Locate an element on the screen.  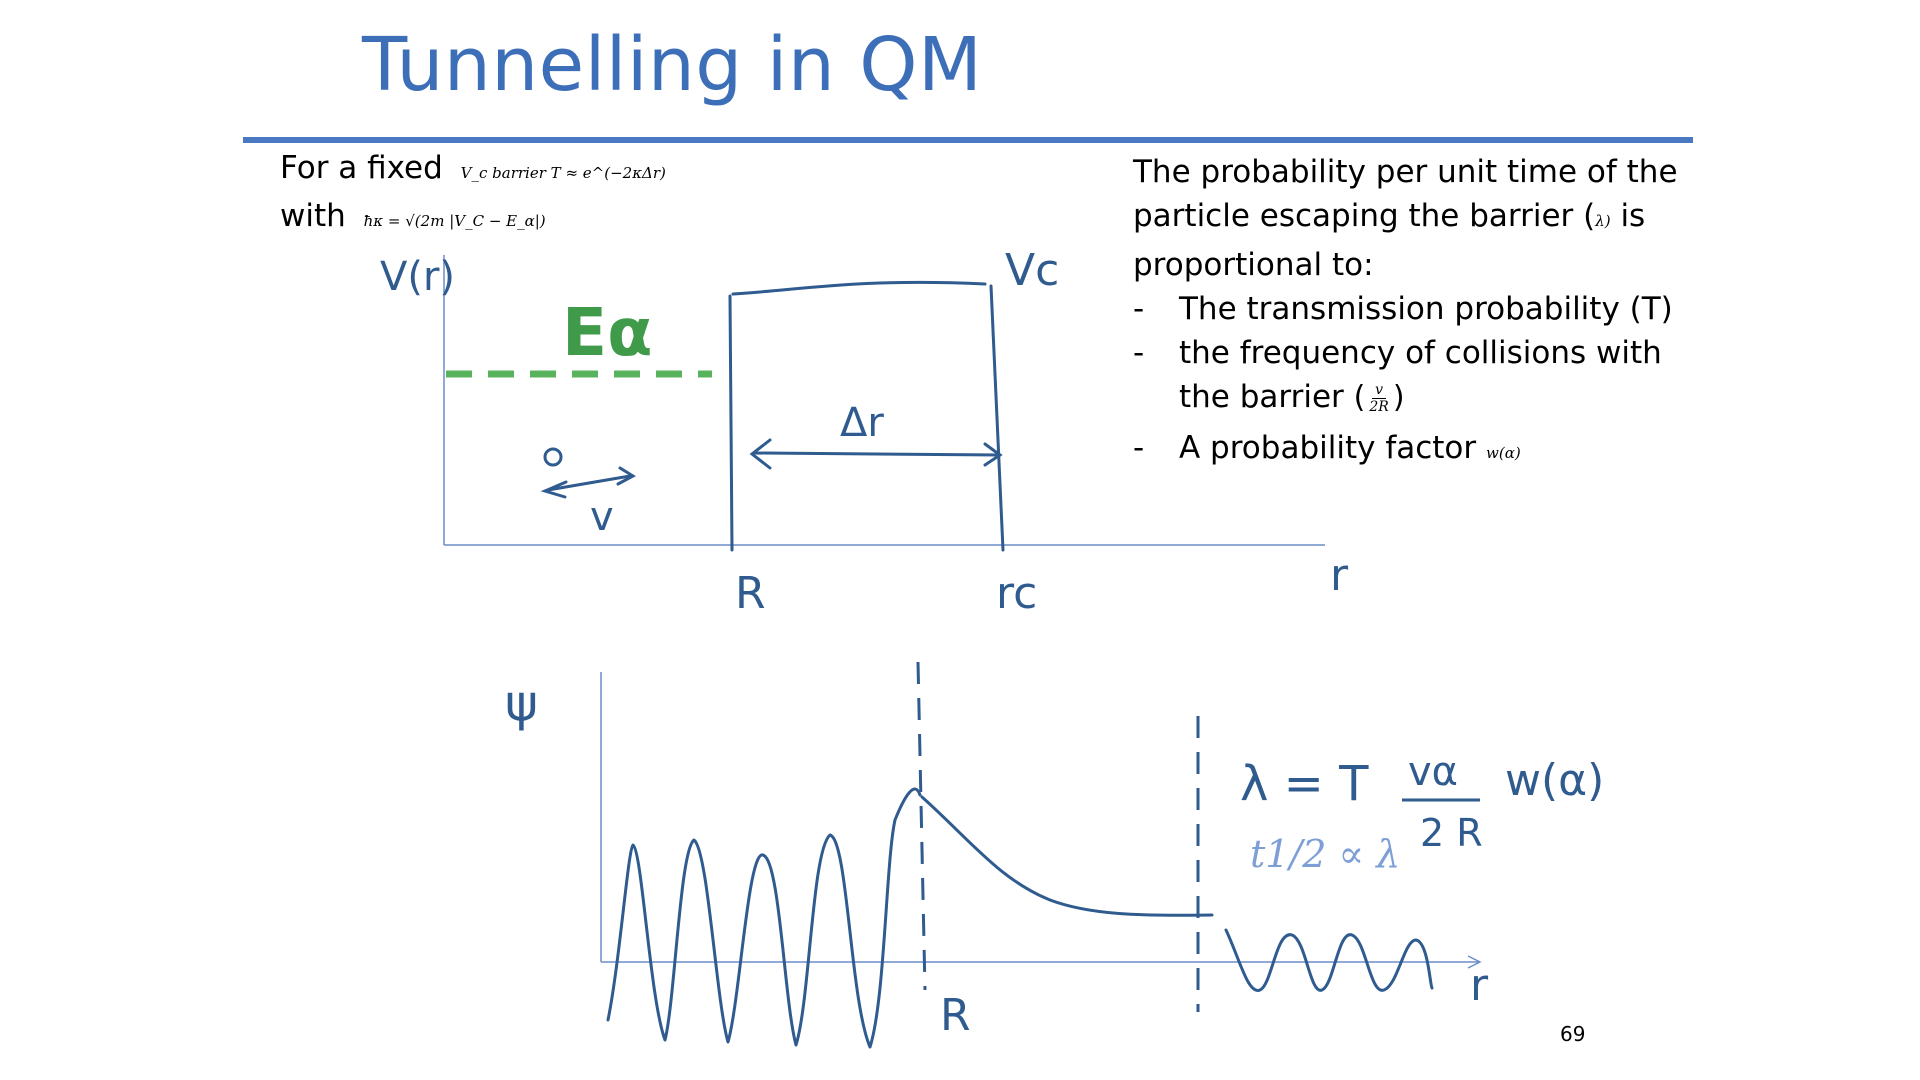
particle-arrow-left is located at coordinates (554, 489).